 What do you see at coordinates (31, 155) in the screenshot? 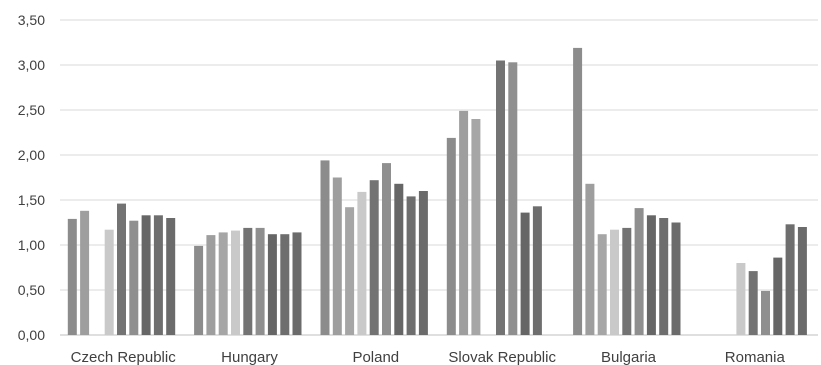
I see `y-tick-label: 2,00` at bounding box center [31, 155].